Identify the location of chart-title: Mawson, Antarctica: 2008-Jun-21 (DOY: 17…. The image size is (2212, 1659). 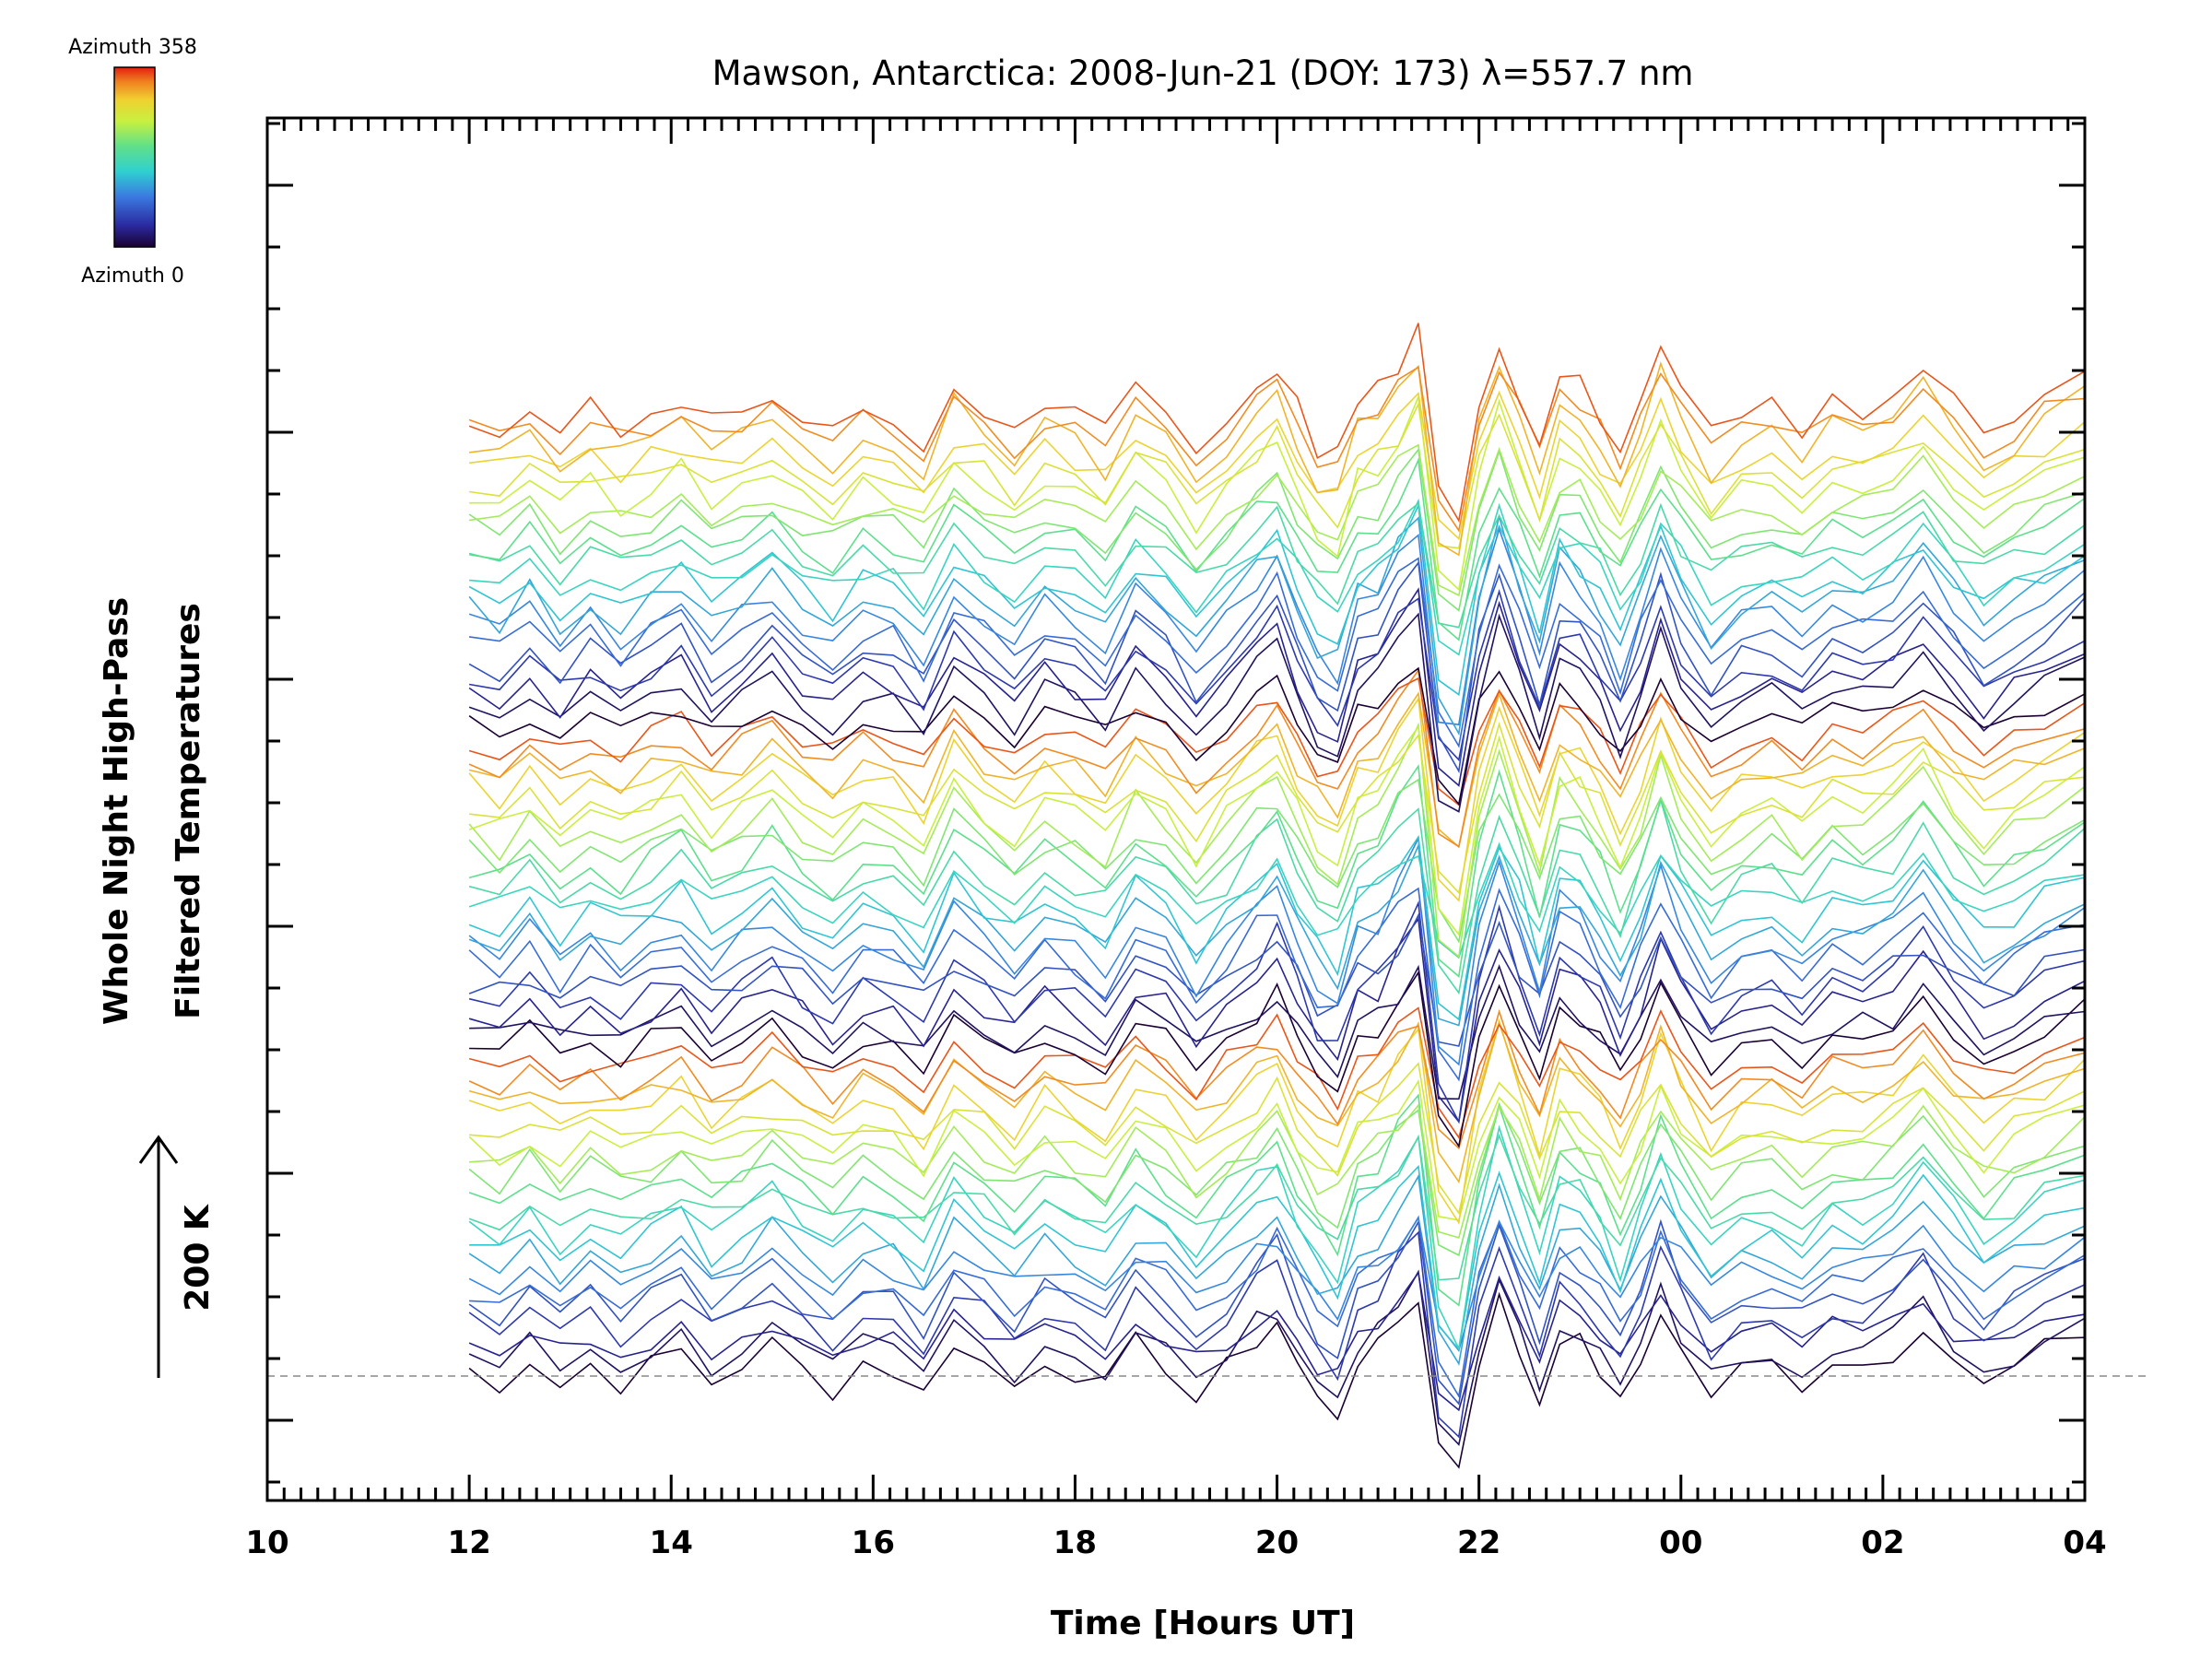
(1203, 73).